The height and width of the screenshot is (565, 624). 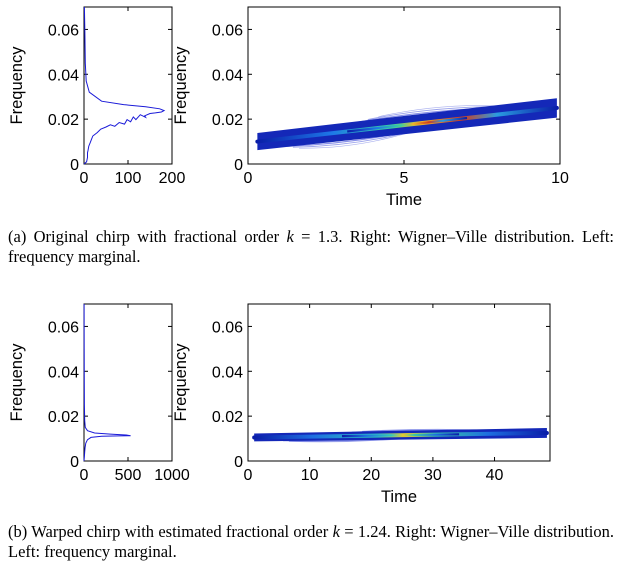 What do you see at coordinates (107, 382) in the screenshot?
I see `b-marginal-curve` at bounding box center [107, 382].